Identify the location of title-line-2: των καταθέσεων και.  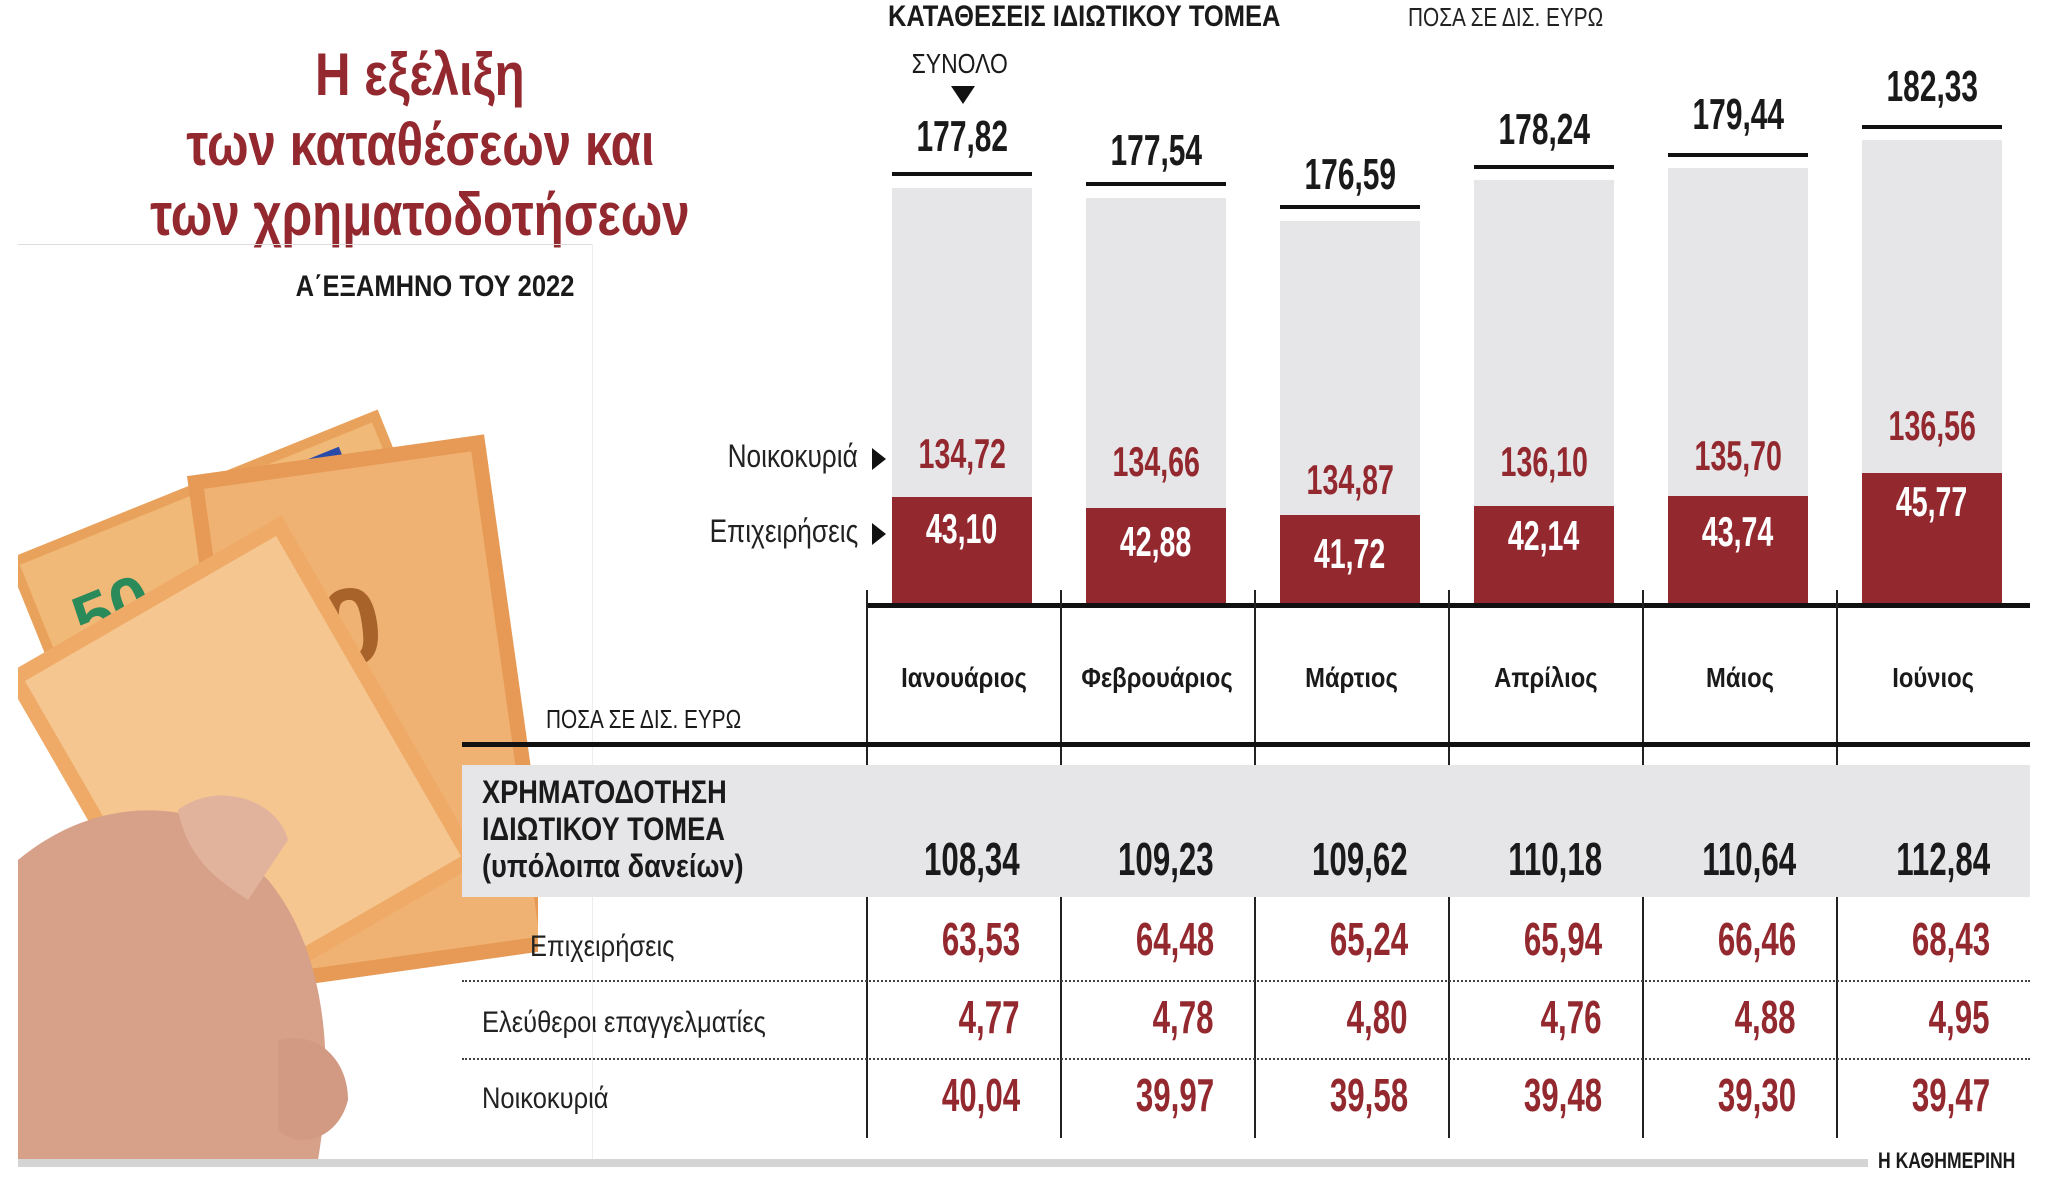
(420, 144).